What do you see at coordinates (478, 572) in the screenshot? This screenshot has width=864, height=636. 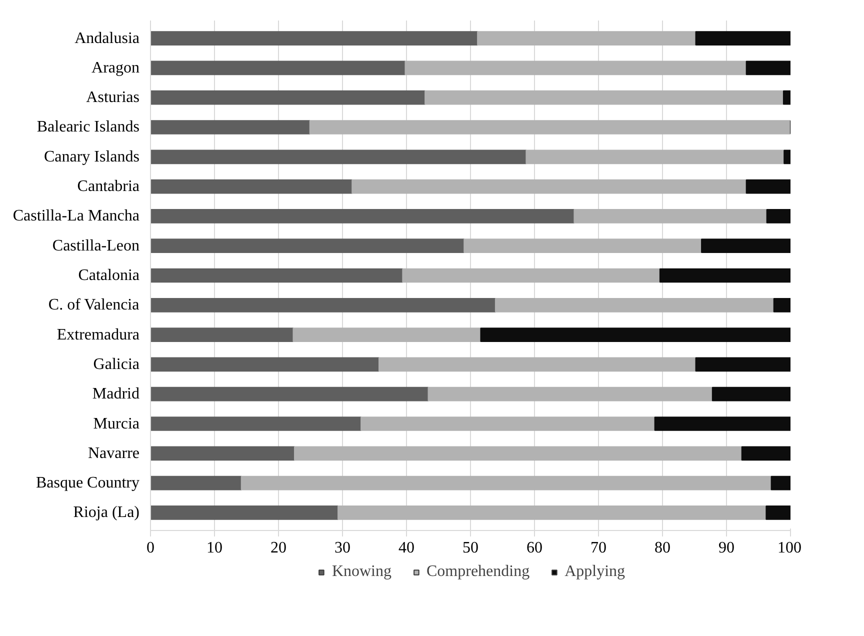 I see `legend-label: Comprehending` at bounding box center [478, 572].